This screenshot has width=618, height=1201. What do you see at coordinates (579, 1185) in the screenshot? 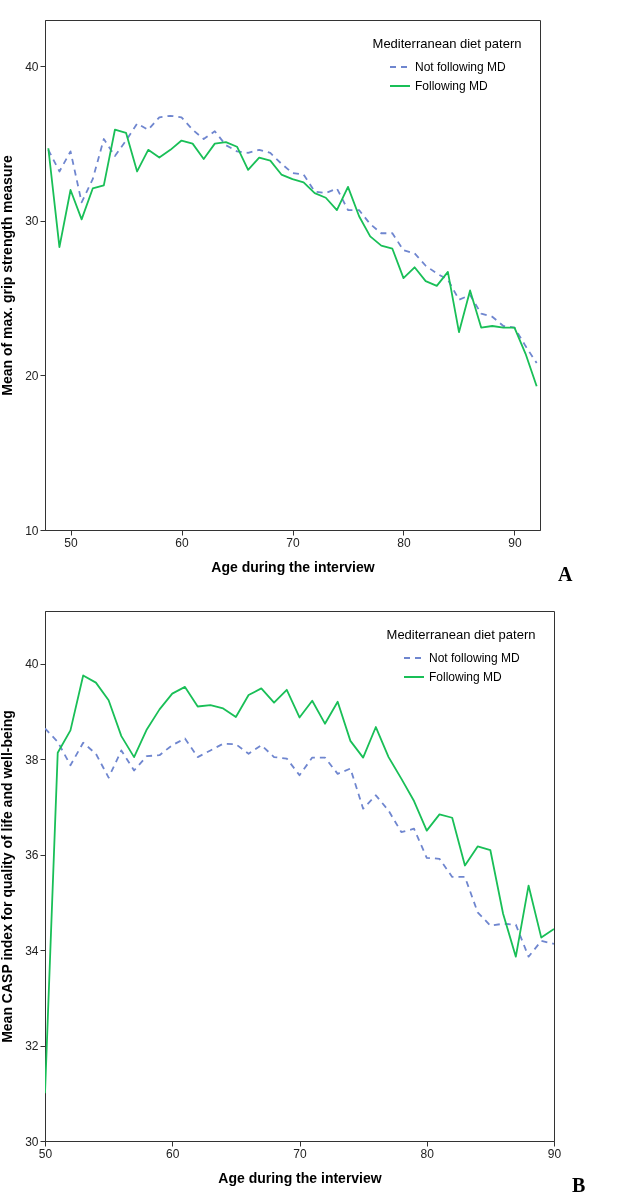
I see `text: B` at bounding box center [579, 1185].